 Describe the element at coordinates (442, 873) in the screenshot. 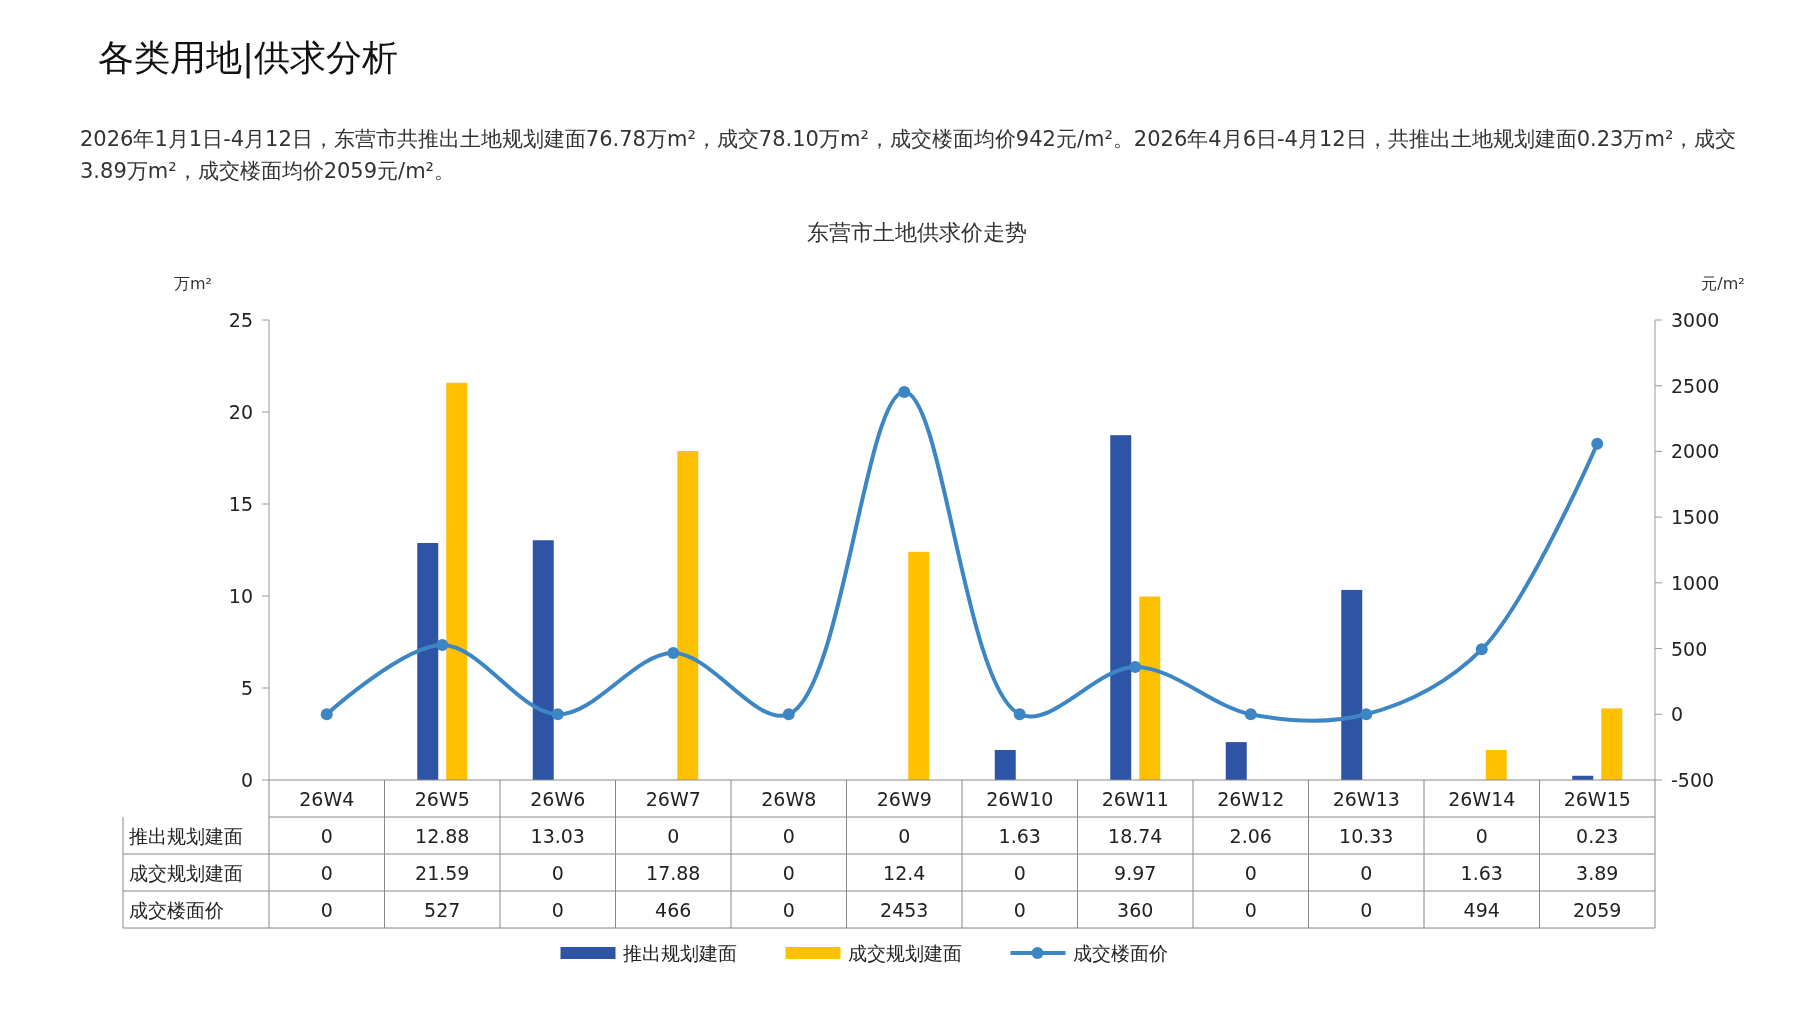

I see `data-label: 21.59` at that location.